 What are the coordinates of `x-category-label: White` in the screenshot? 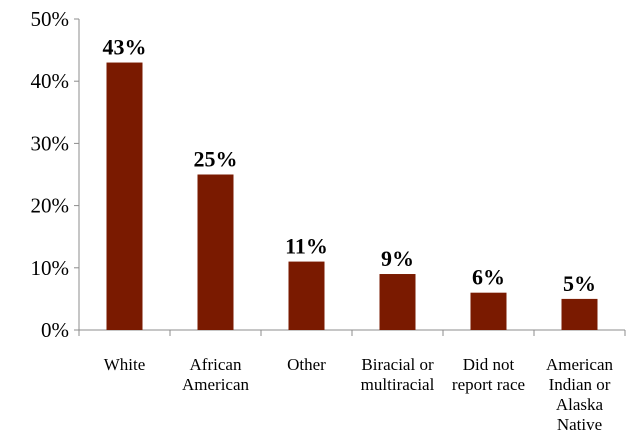 It's located at (125, 364).